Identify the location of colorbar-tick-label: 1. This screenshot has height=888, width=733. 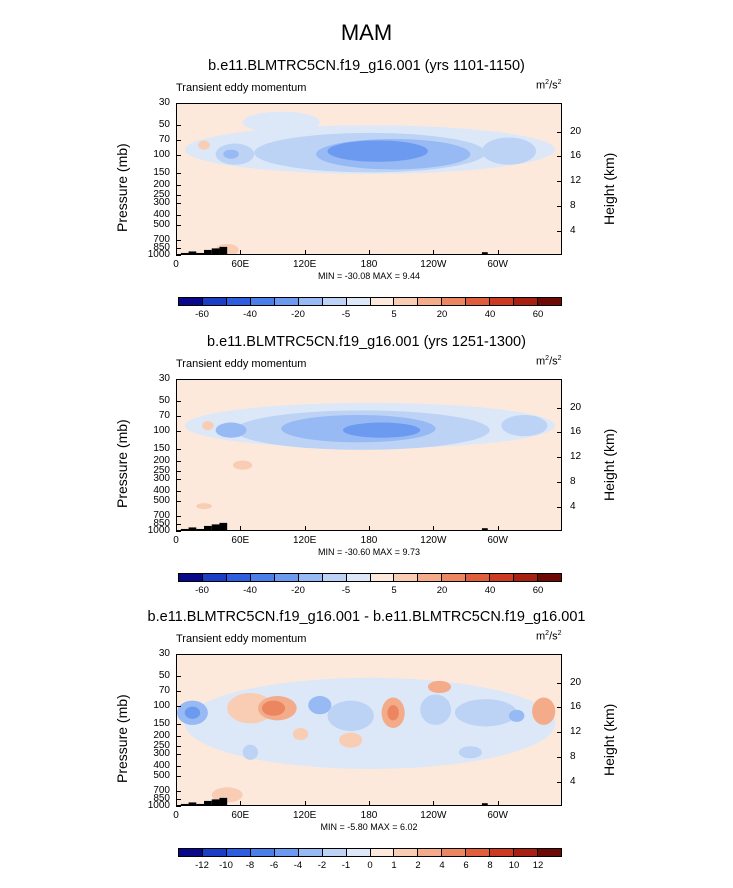
(394, 865).